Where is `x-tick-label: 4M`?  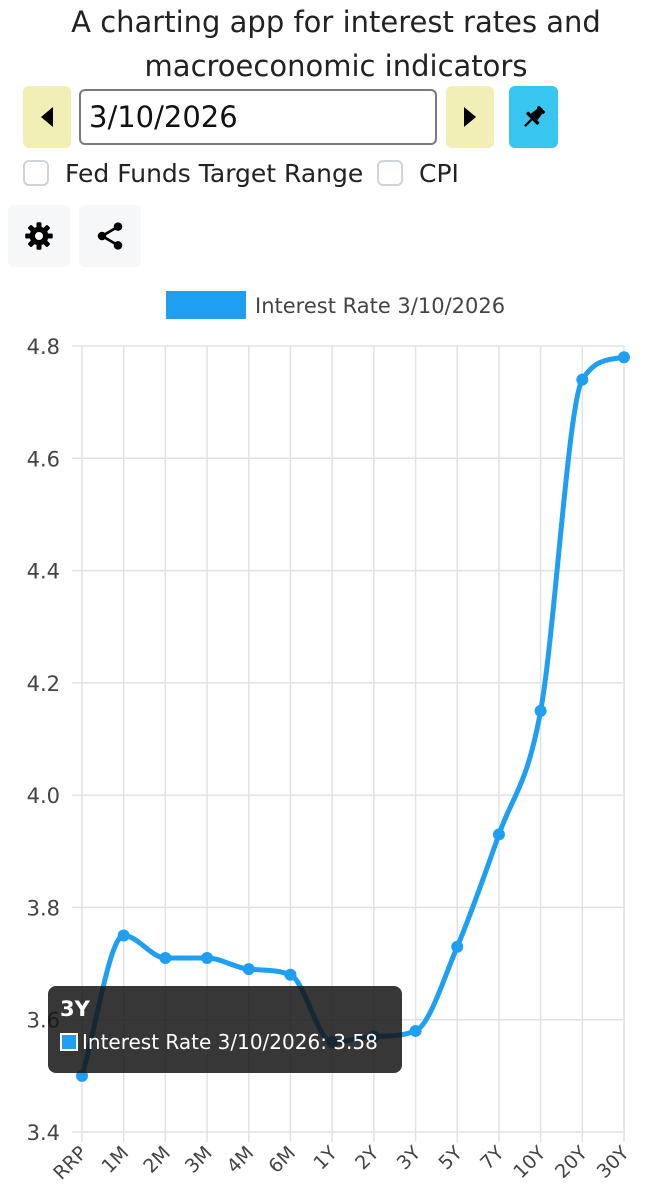 x-tick-label: 4M is located at coordinates (241, 1160).